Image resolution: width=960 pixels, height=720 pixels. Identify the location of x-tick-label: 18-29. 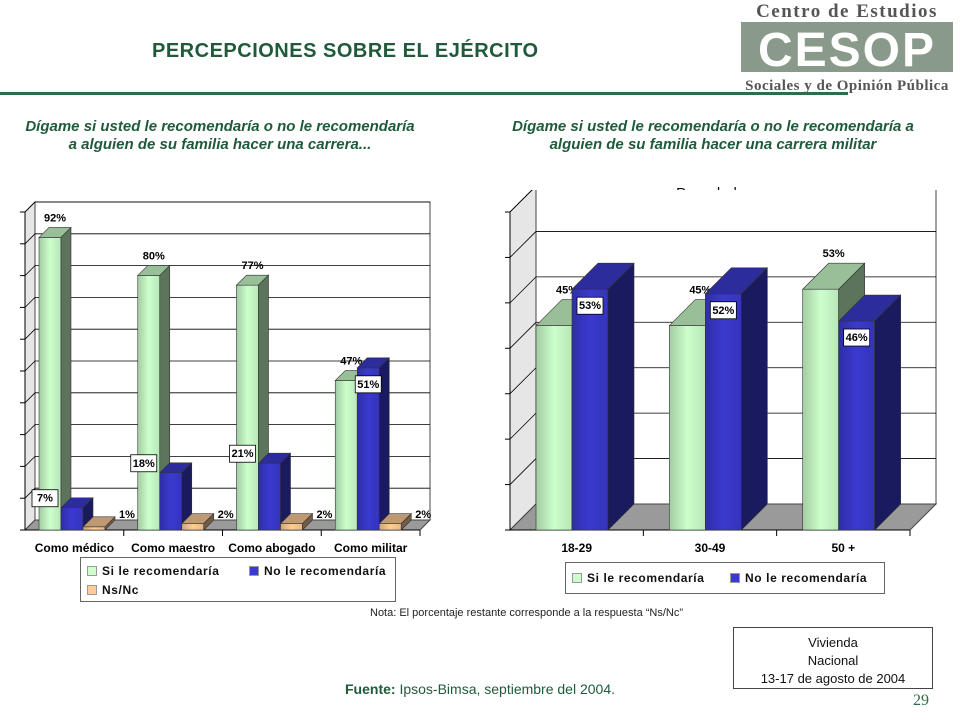
(576, 548).